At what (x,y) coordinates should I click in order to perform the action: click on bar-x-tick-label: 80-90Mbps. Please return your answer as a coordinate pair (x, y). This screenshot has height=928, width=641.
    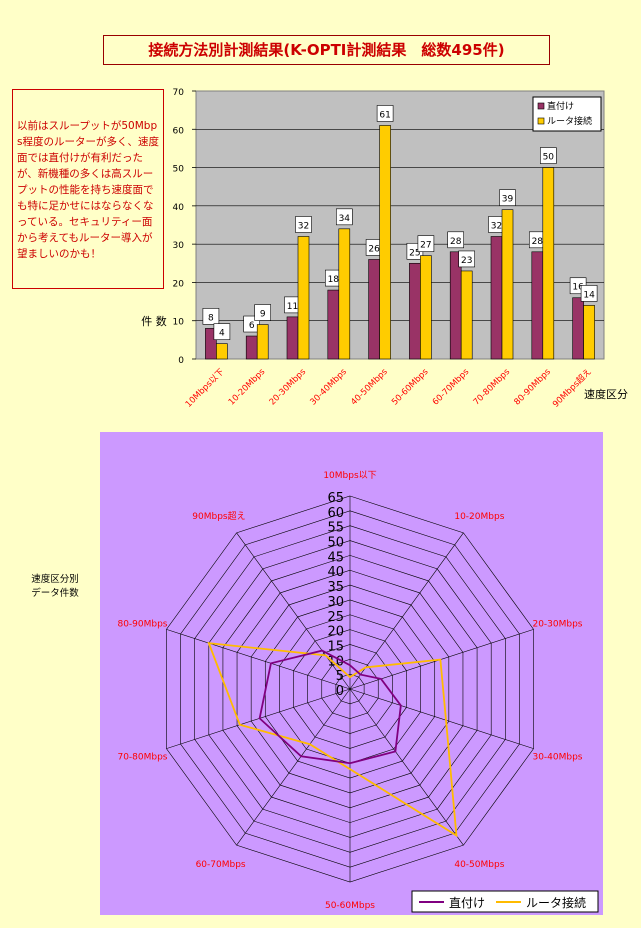
    Looking at the image, I should click on (532, 387).